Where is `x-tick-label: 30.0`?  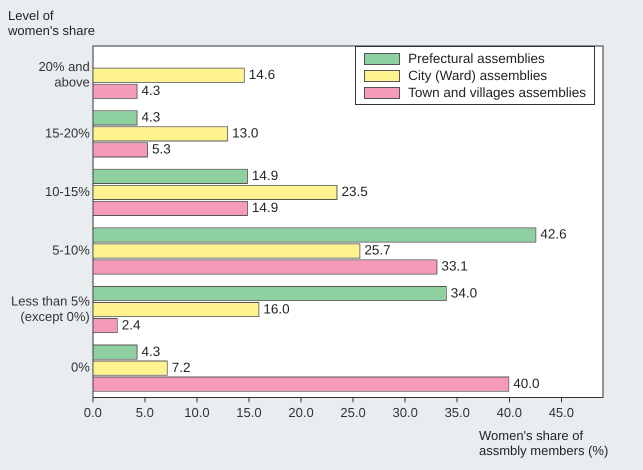
x-tick-label: 30.0 is located at coordinates (405, 412).